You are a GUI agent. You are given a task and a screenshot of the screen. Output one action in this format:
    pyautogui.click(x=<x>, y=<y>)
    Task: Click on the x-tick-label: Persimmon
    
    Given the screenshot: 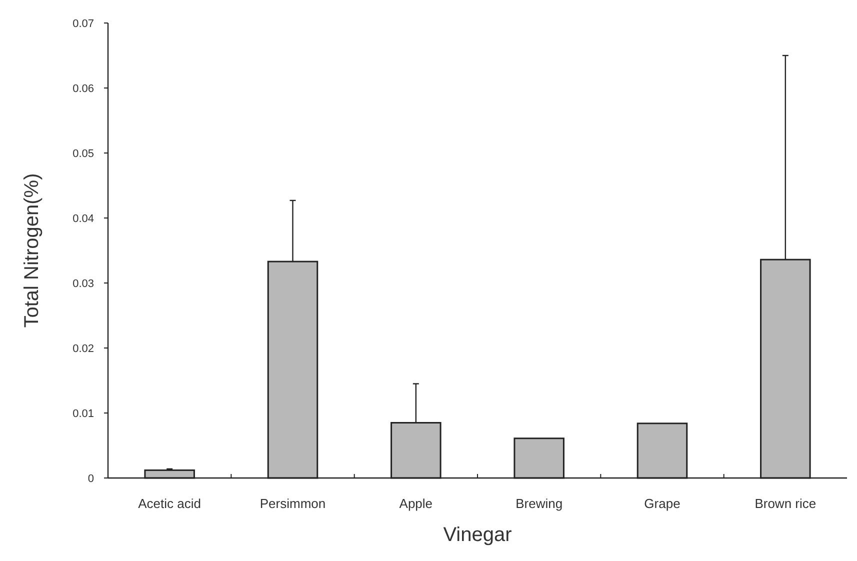 What is the action you would take?
    pyautogui.click(x=293, y=503)
    